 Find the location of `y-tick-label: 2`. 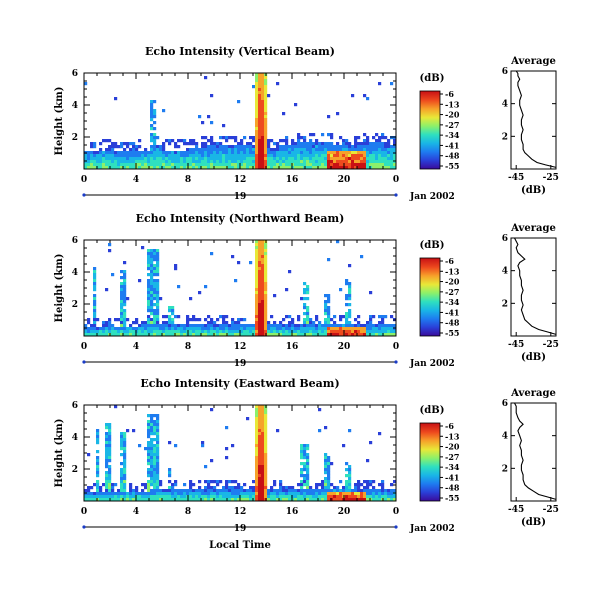

y-tick-label: 2 is located at coordinates (75, 470).